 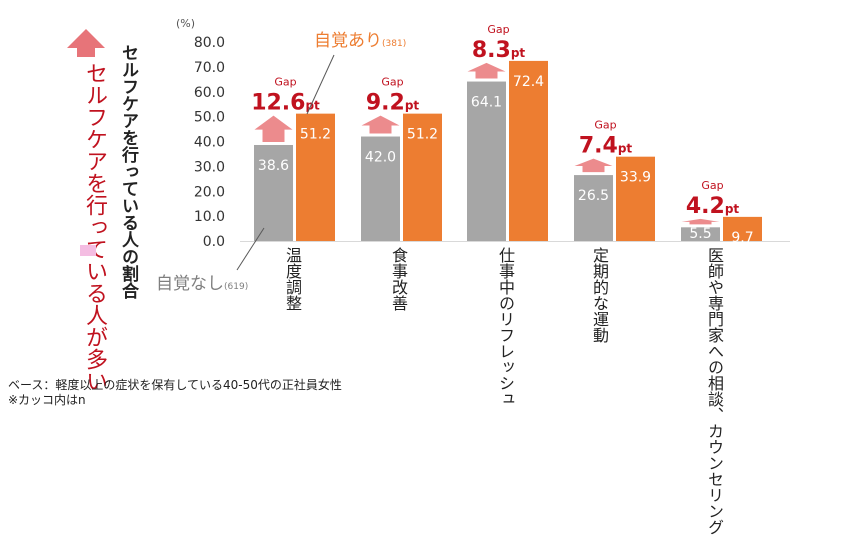 I want to click on footnote-n-note: ※カッコ内はn, so click(x=47, y=400).